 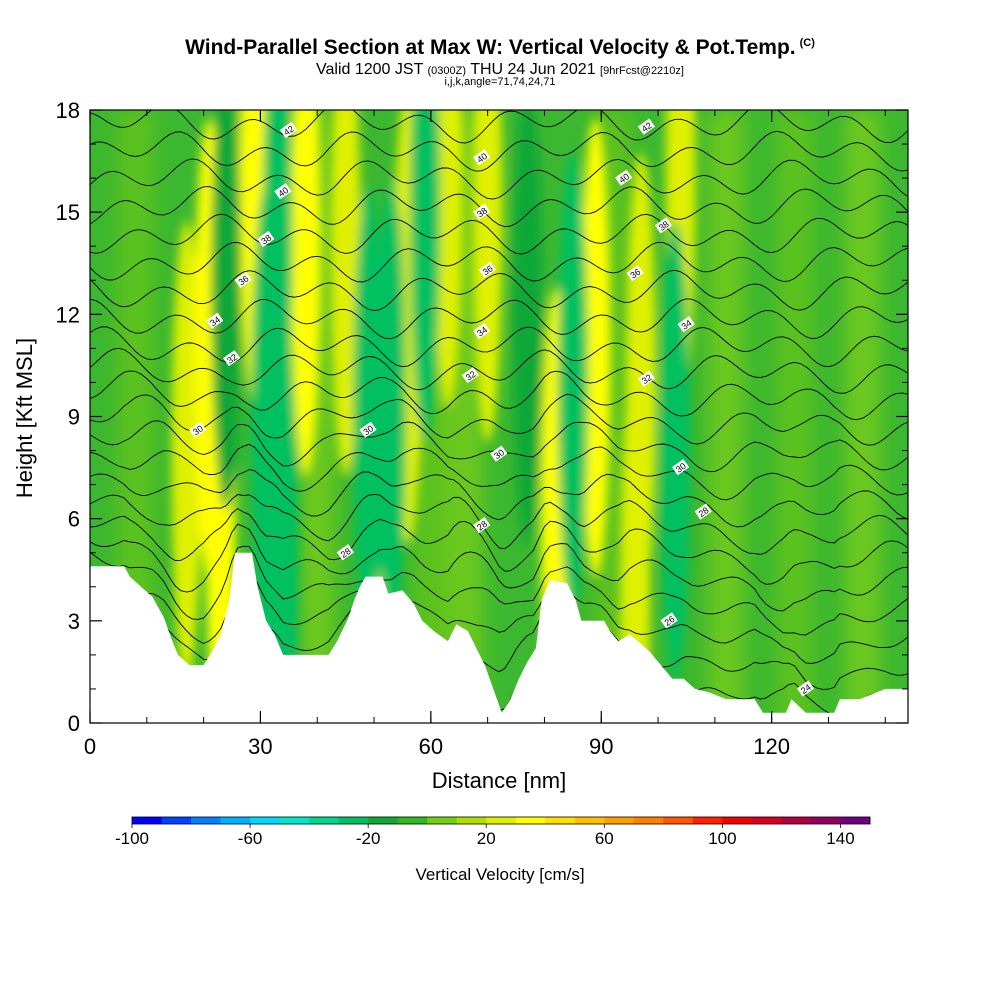 What do you see at coordinates (499, 874) in the screenshot?
I see `colorbar-label: Vertical Velocity [cm/s]` at bounding box center [499, 874].